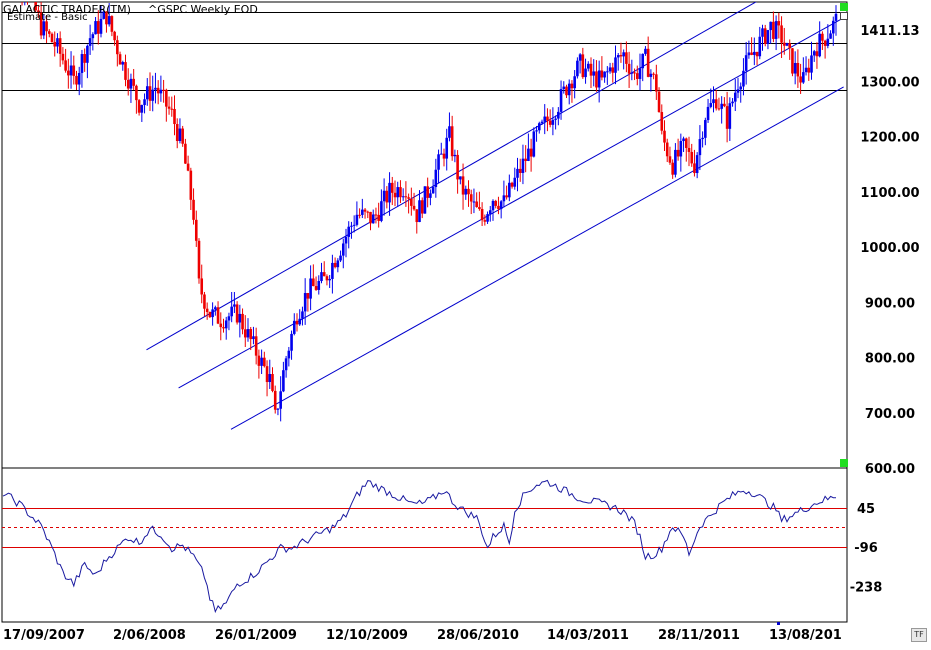 The width and height of the screenshot is (931, 650). Describe the element at coordinates (203, 9) in the screenshot. I see `symbol-title: ^GSPC Weekly EOD` at that location.